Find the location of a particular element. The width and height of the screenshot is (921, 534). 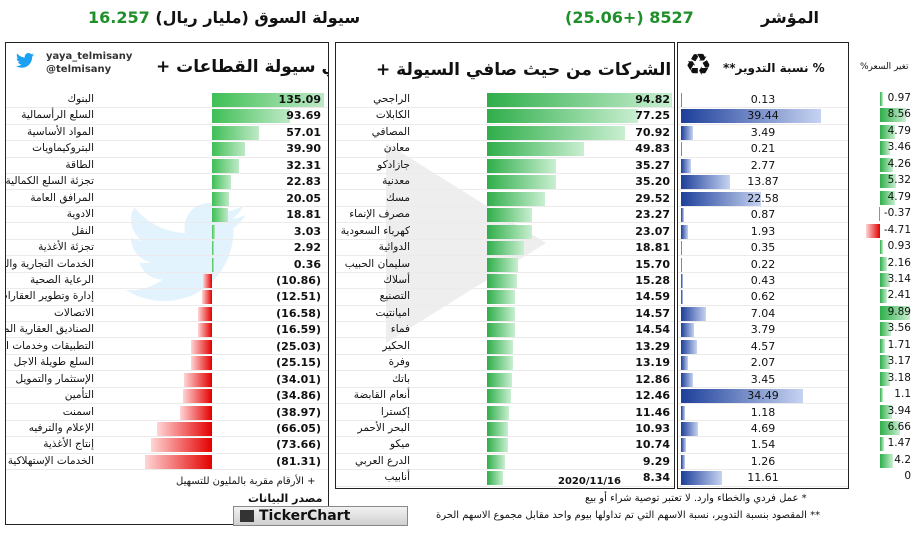

company-row: الكابلات 77.25 is located at coordinates (505, 116).